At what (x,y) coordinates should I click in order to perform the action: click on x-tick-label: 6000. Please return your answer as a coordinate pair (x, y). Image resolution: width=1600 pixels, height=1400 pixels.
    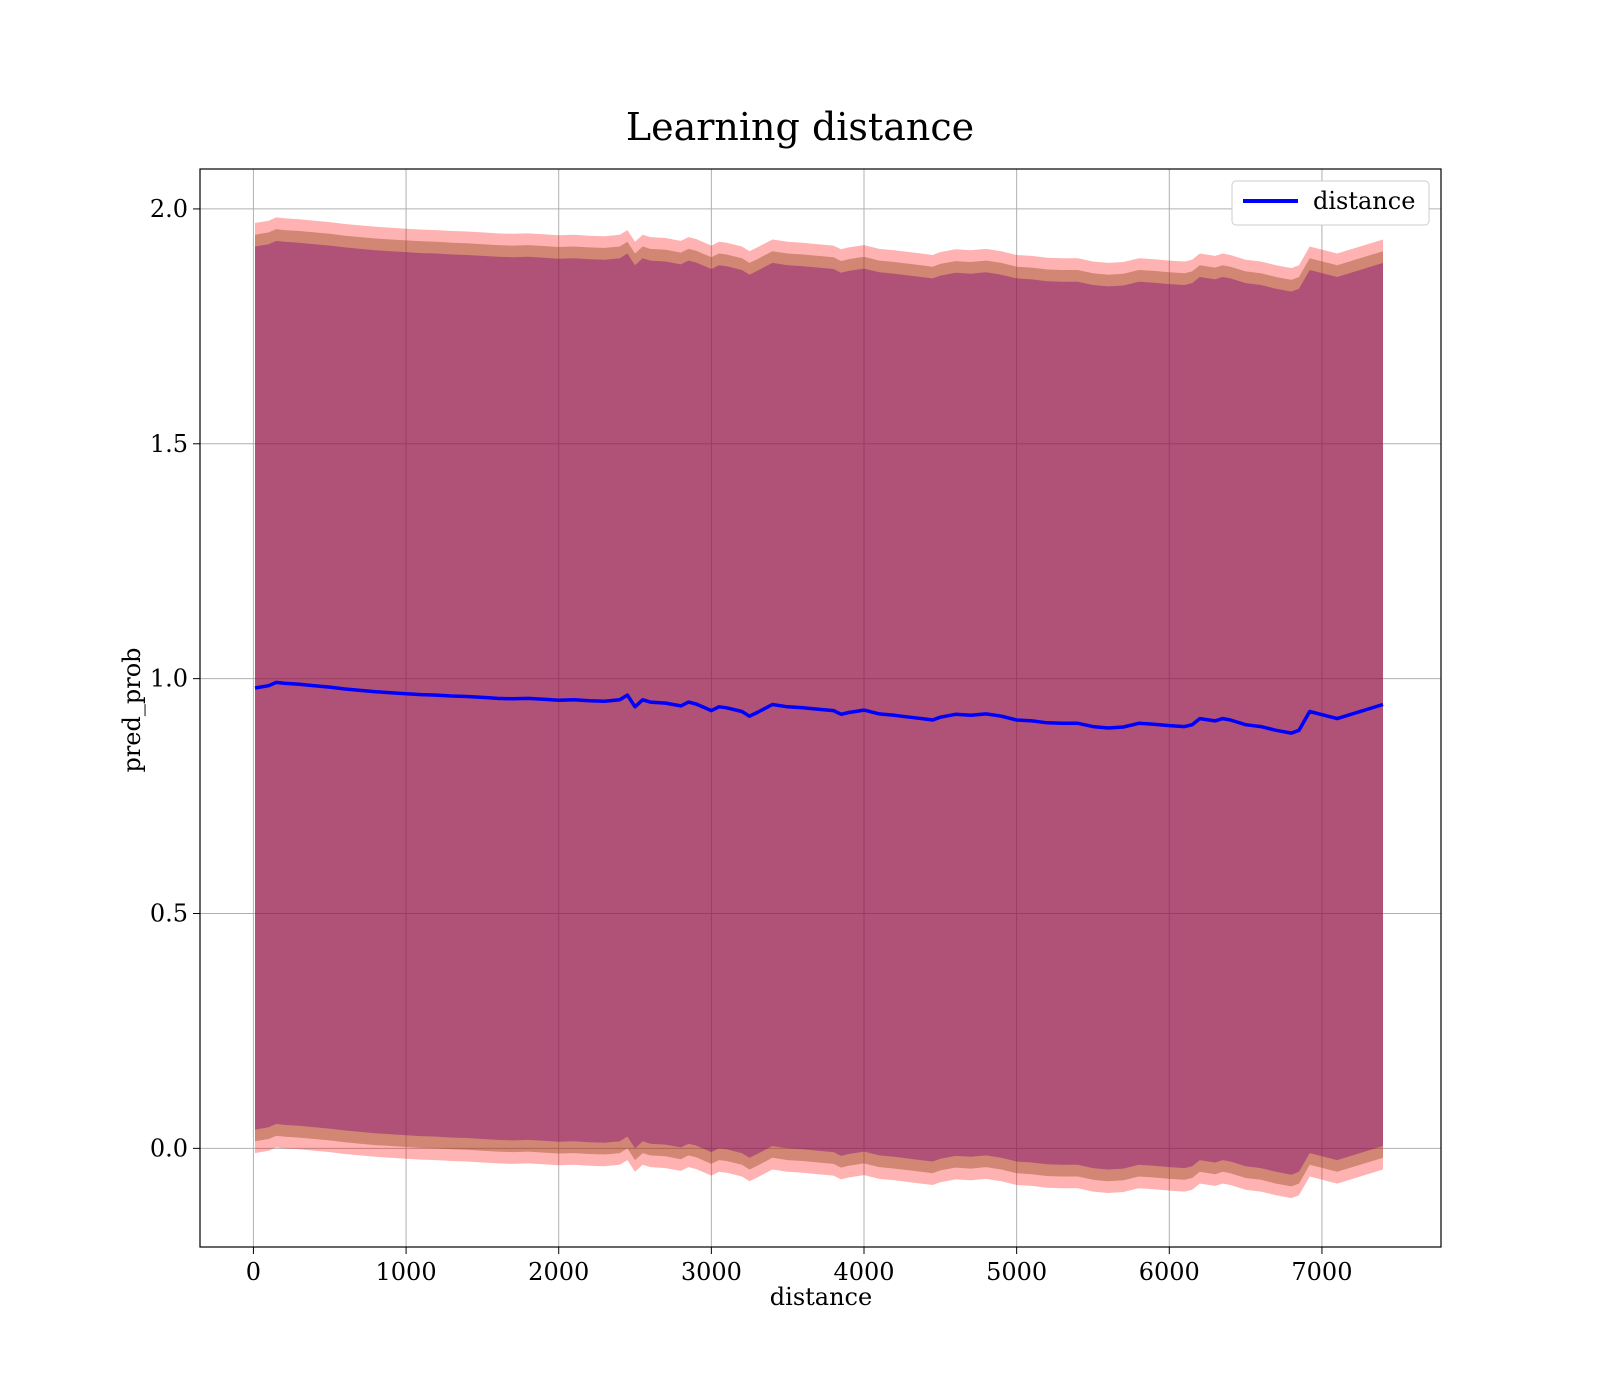
    Looking at the image, I should click on (1169, 1272).